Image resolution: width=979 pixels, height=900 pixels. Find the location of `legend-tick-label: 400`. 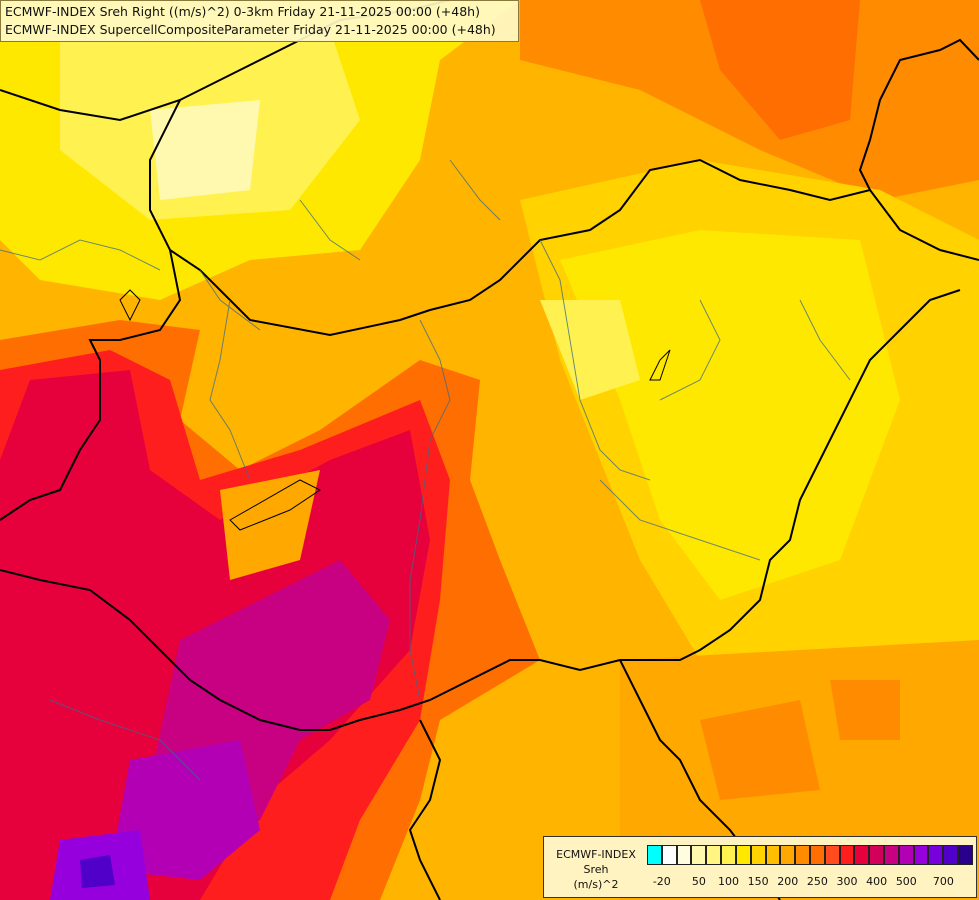

legend-tick-label: 400 is located at coordinates (877, 881).